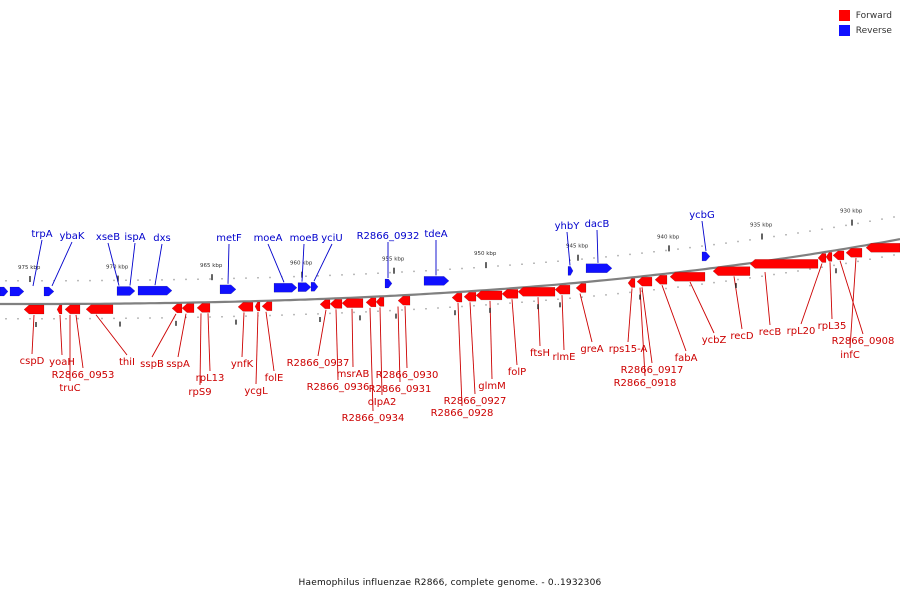 The width and height of the screenshot is (900, 600). Describe the element at coordinates (540, 353) in the screenshot. I see `forward-gene-label: ftsH` at that location.